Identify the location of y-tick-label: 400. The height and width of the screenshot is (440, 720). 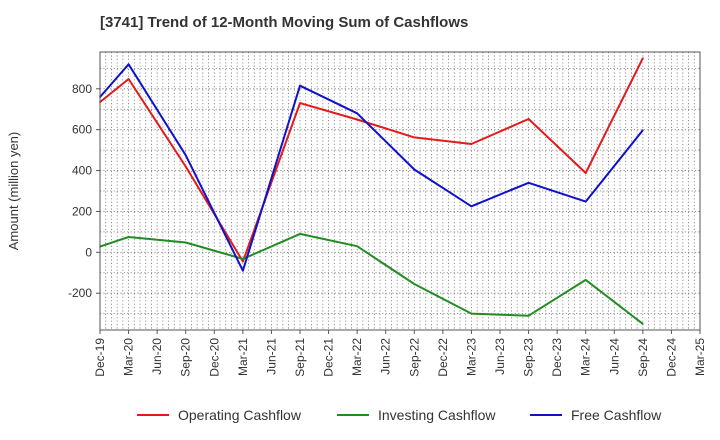
(82, 171).